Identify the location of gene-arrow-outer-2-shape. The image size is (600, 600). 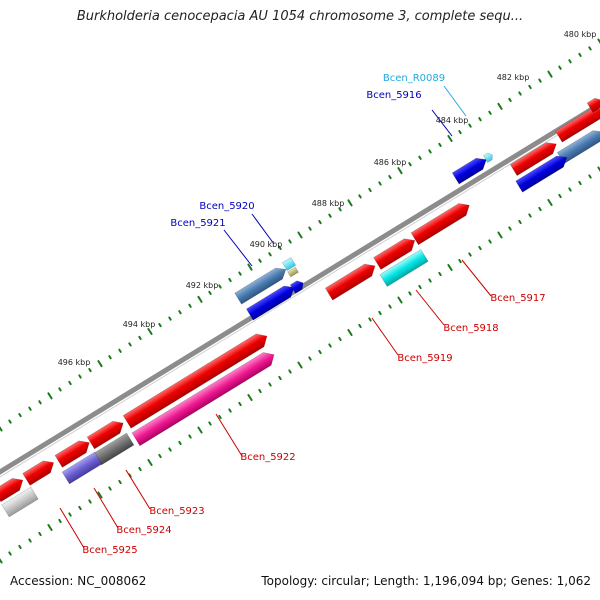
(593, 104).